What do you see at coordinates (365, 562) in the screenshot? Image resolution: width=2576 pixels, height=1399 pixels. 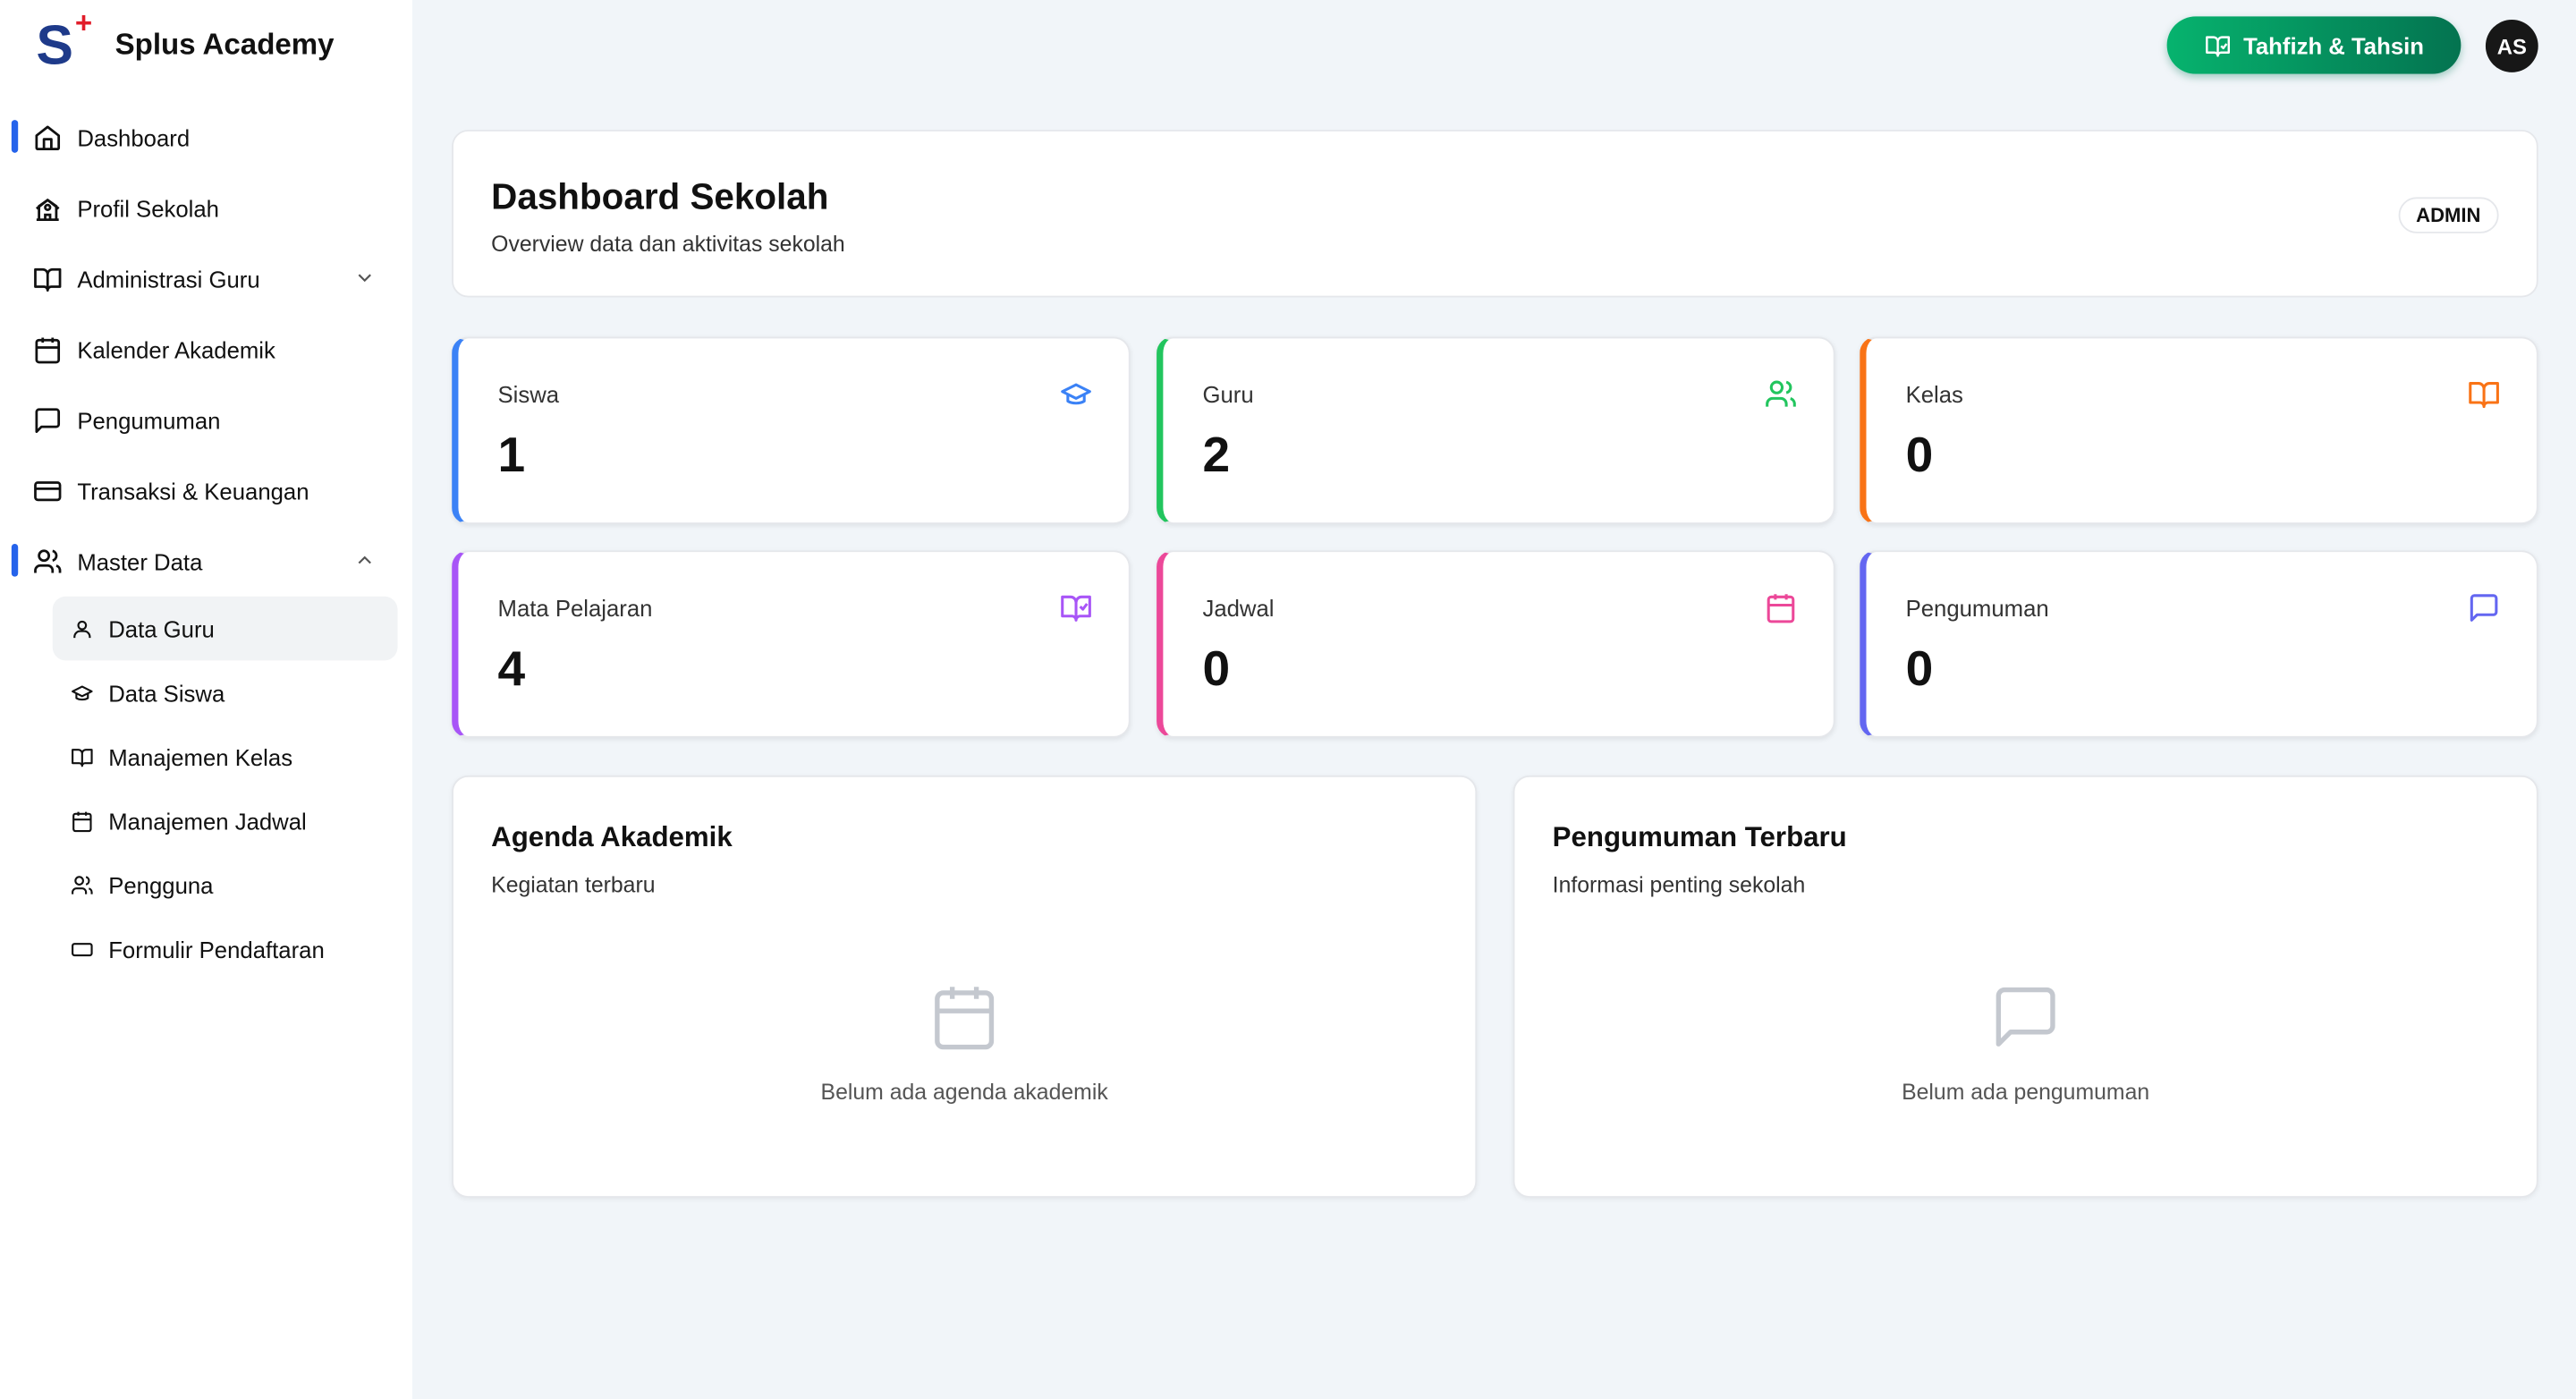 I see `chevron-up-icon` at bounding box center [365, 562].